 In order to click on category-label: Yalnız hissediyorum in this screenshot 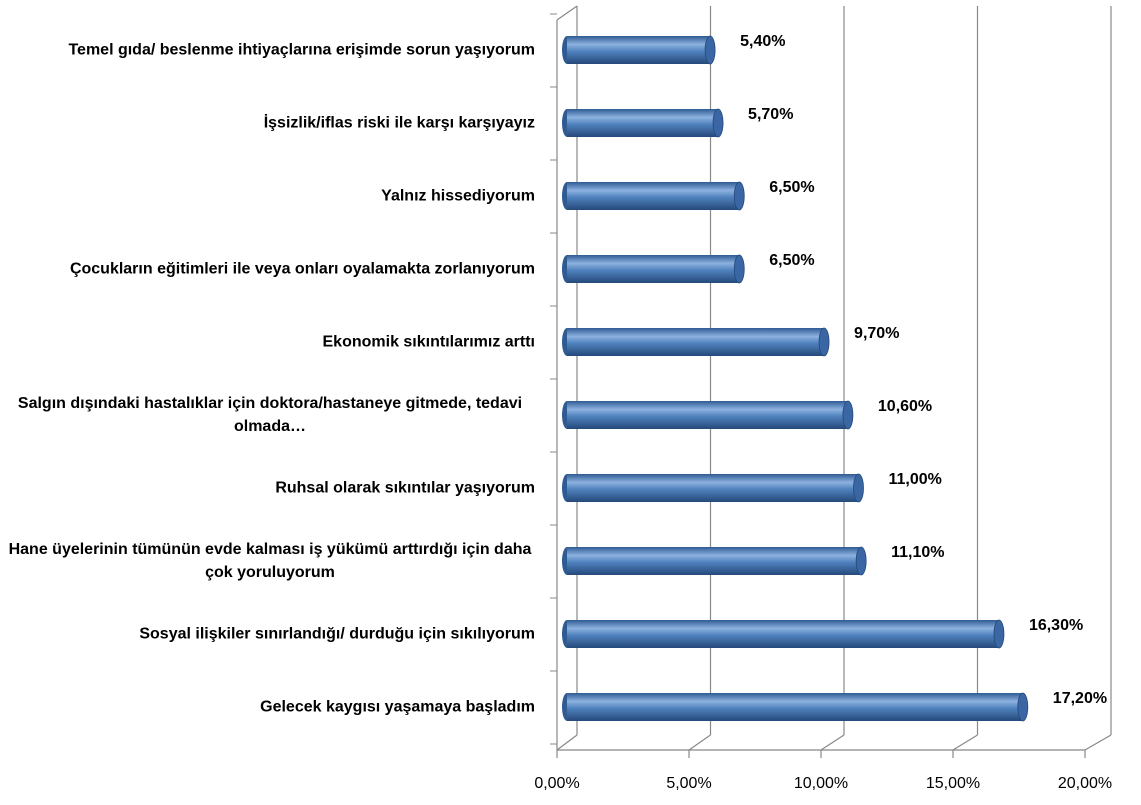, I will do `click(458, 195)`.